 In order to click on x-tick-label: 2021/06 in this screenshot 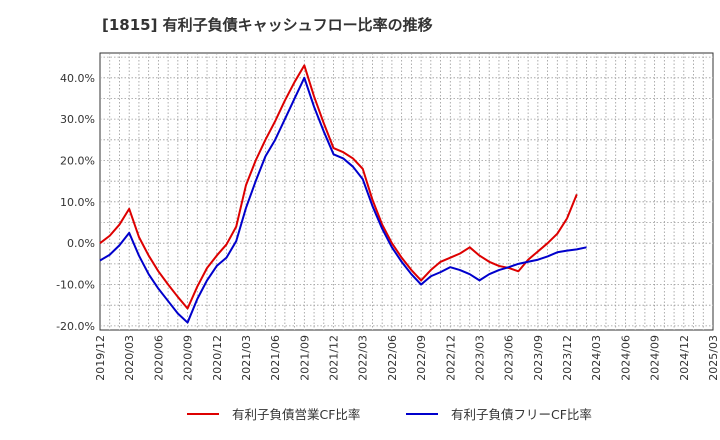, I will do `click(275, 358)`.